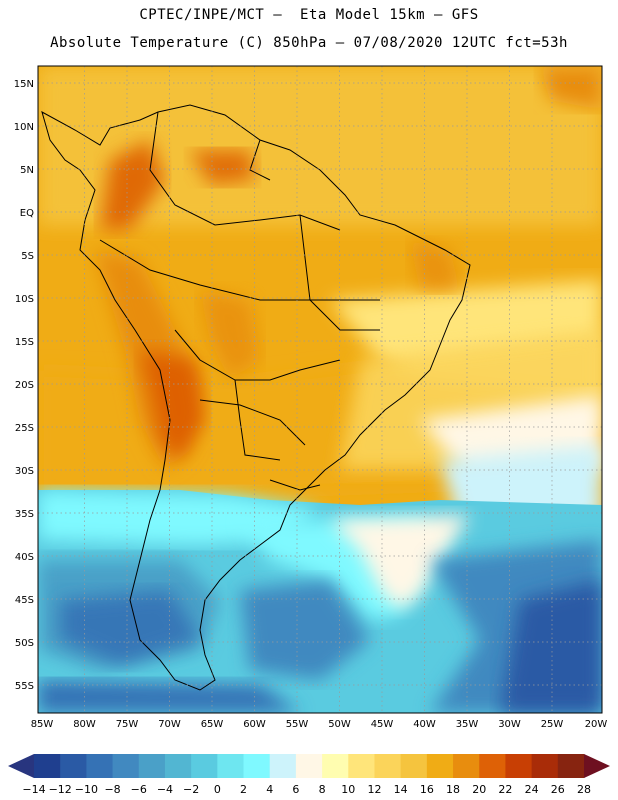 The width and height of the screenshot is (618, 800). Describe the element at coordinates (348, 789) in the screenshot. I see `colorbar-tick-label: 10` at that location.